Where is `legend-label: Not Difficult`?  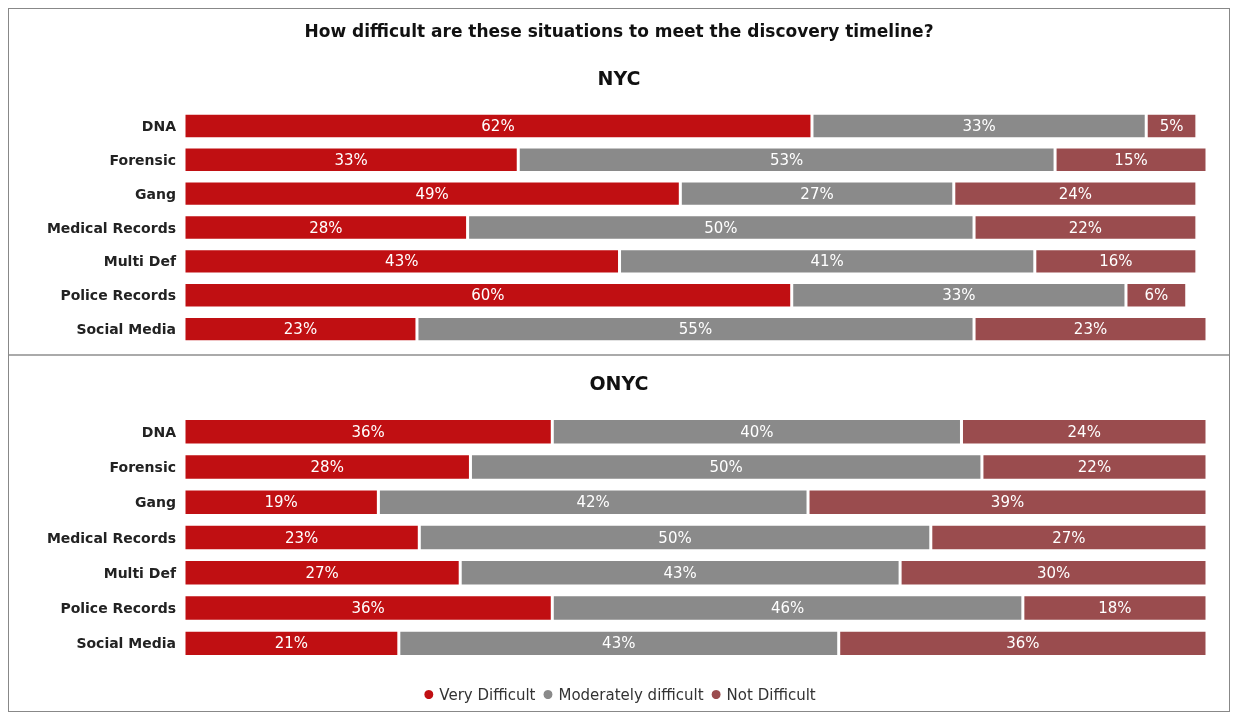 legend-label: Not Difficult is located at coordinates (771, 694).